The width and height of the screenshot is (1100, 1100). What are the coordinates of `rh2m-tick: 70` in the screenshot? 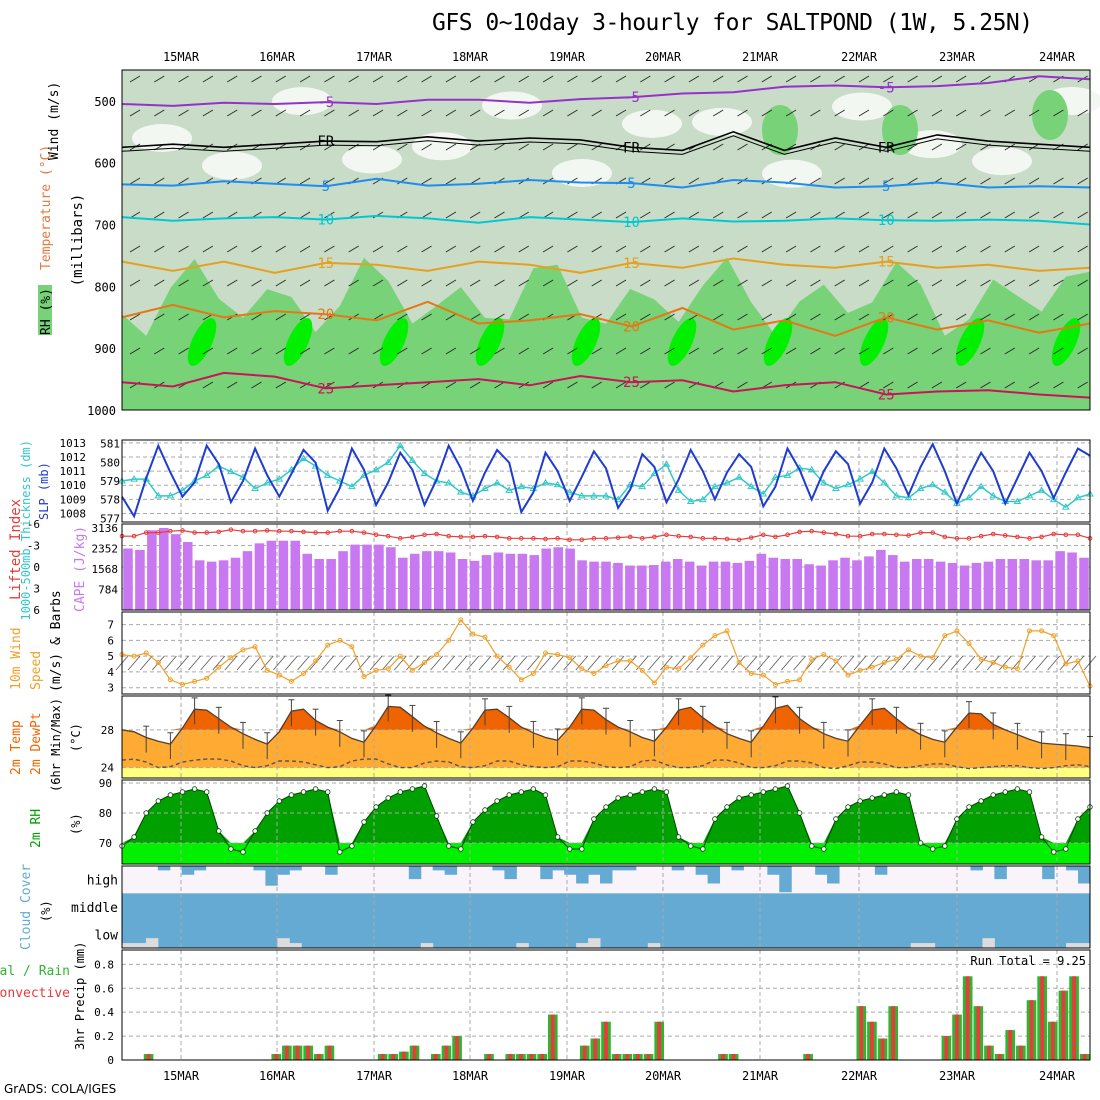 It's located at (105, 843).